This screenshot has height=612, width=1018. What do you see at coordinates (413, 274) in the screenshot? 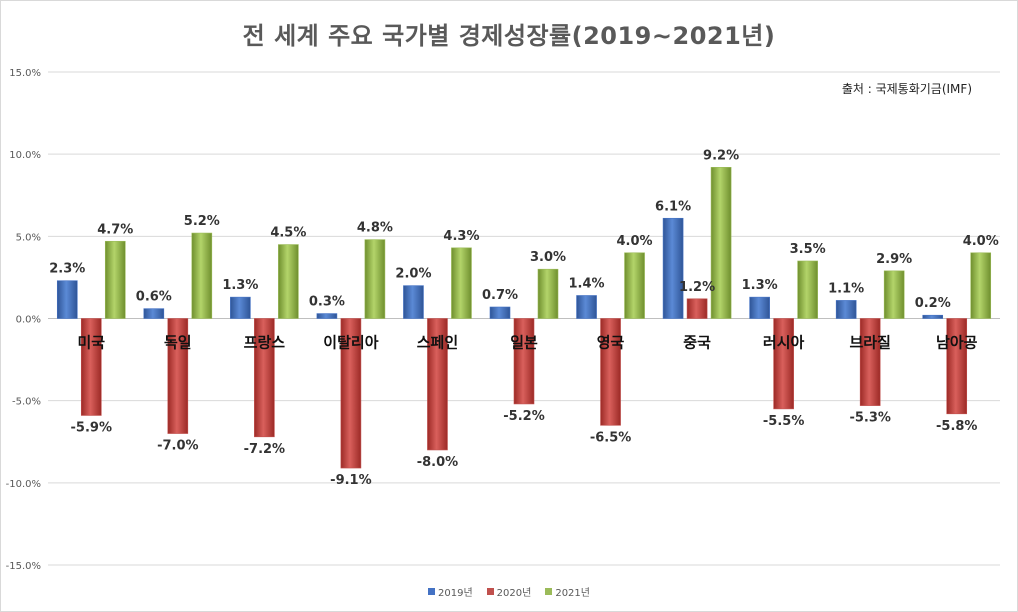
I see `data-label: 2.0%` at bounding box center [413, 274].